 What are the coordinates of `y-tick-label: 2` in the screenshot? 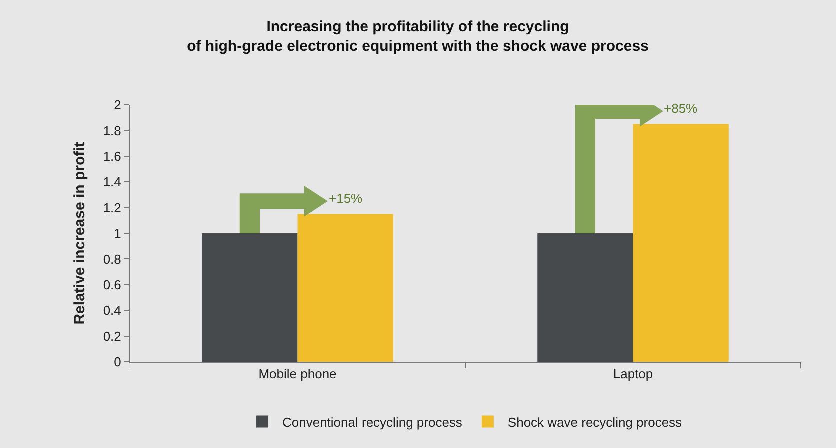 It's located at (118, 105).